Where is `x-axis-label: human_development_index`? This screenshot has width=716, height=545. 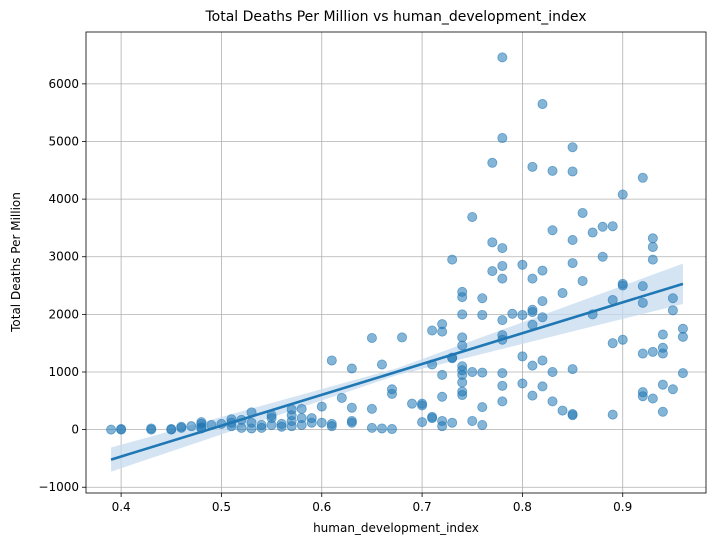 x-axis-label: human_development_index is located at coordinates (396, 528).